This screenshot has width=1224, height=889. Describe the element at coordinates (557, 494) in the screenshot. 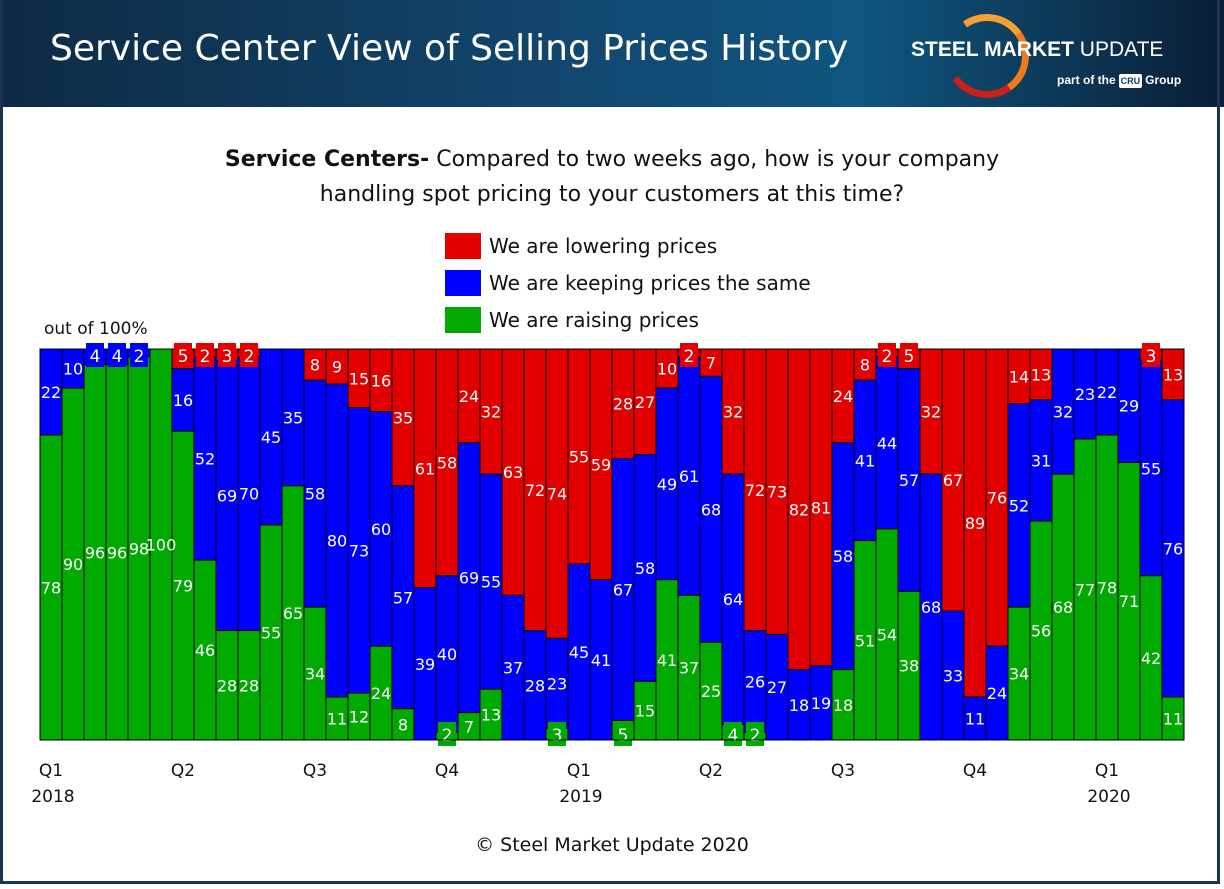

I see `data-label-lowering: 74` at that location.